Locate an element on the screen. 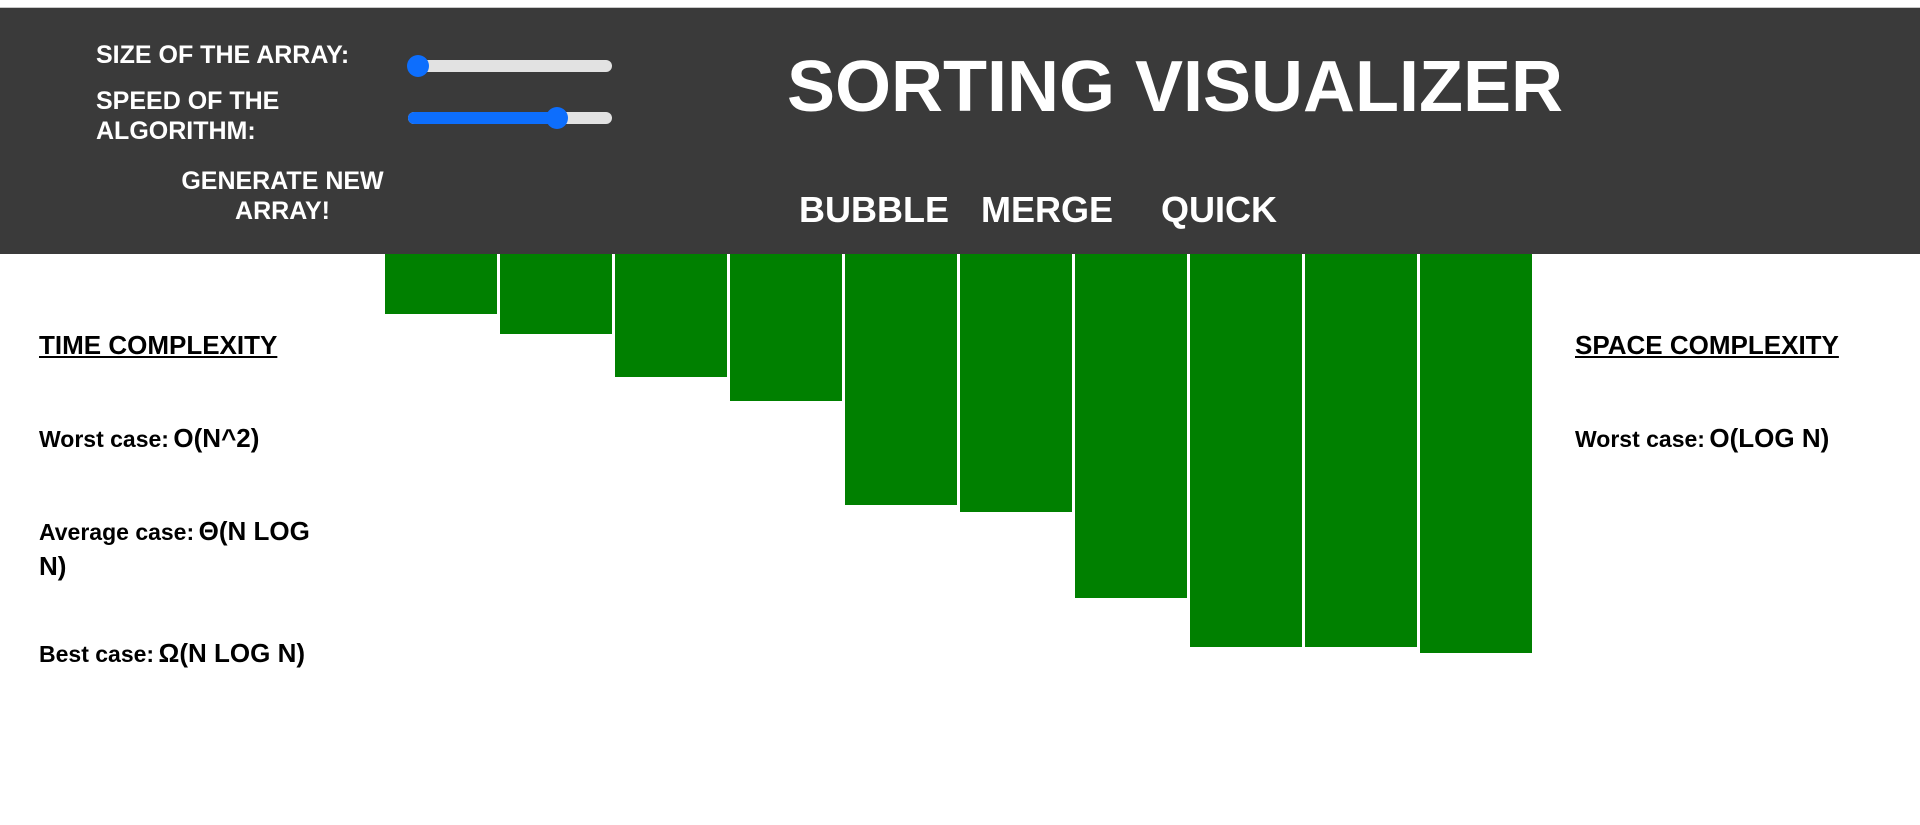 This screenshot has width=1920, height=825. size-slider-thumb is located at coordinates (418, 66).